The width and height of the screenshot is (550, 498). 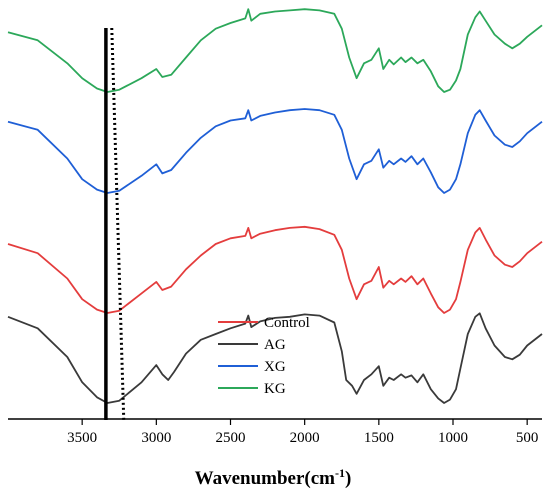 I want to click on x-tick-label: 1500, so click(x=379, y=438).